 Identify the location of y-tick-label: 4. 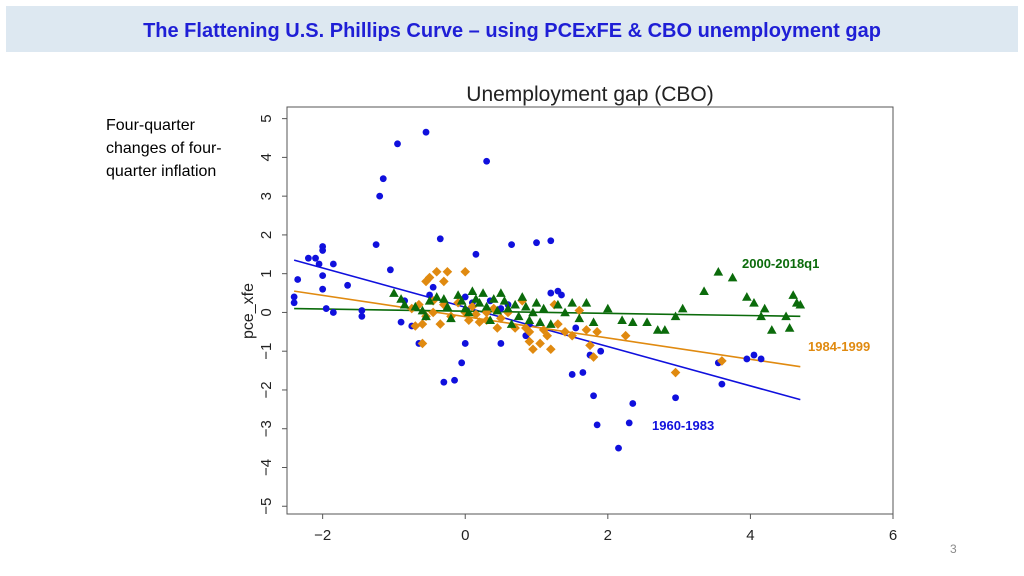
(266, 157).